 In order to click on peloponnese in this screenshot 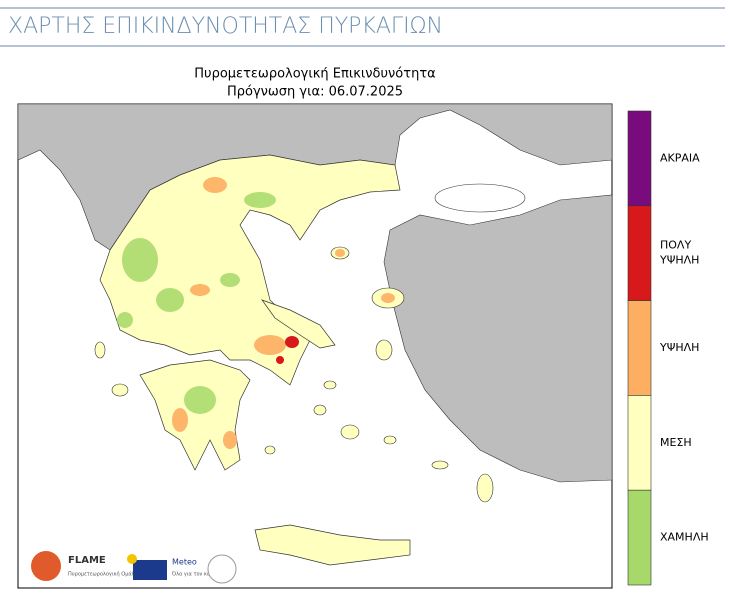, I will do `click(195, 415)`.